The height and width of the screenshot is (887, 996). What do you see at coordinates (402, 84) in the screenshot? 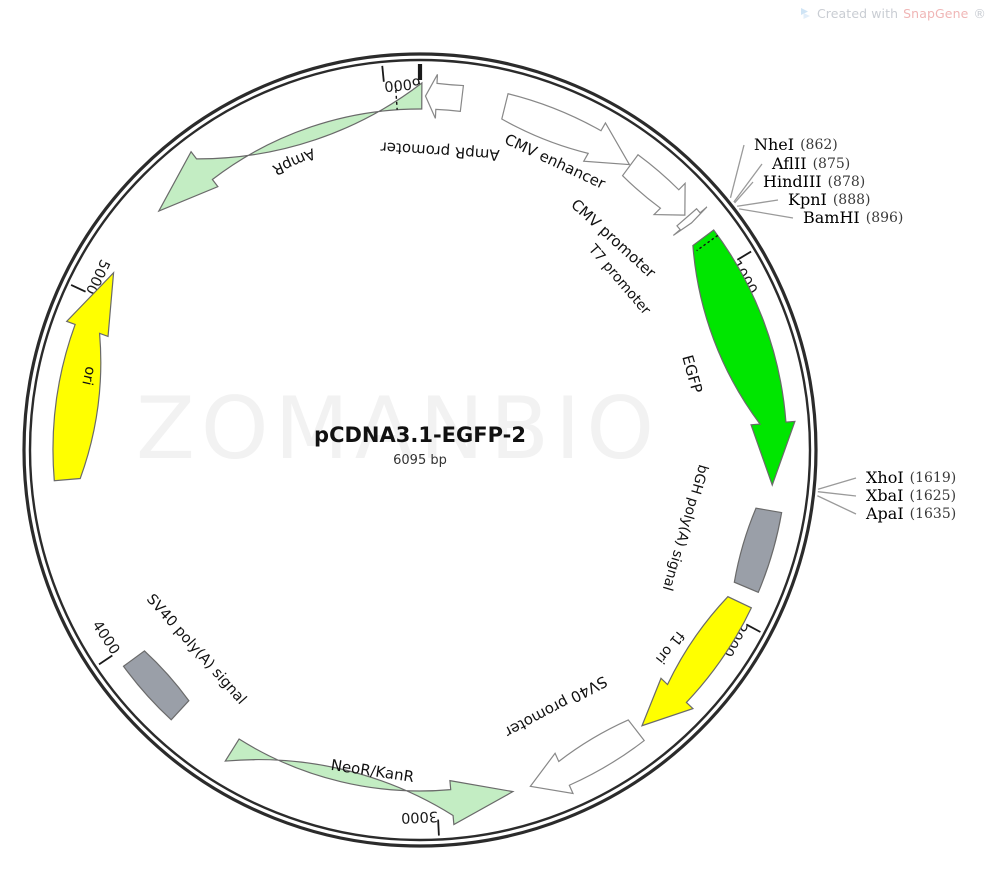
I see `ruler-tick-label: 6000` at bounding box center [402, 84].